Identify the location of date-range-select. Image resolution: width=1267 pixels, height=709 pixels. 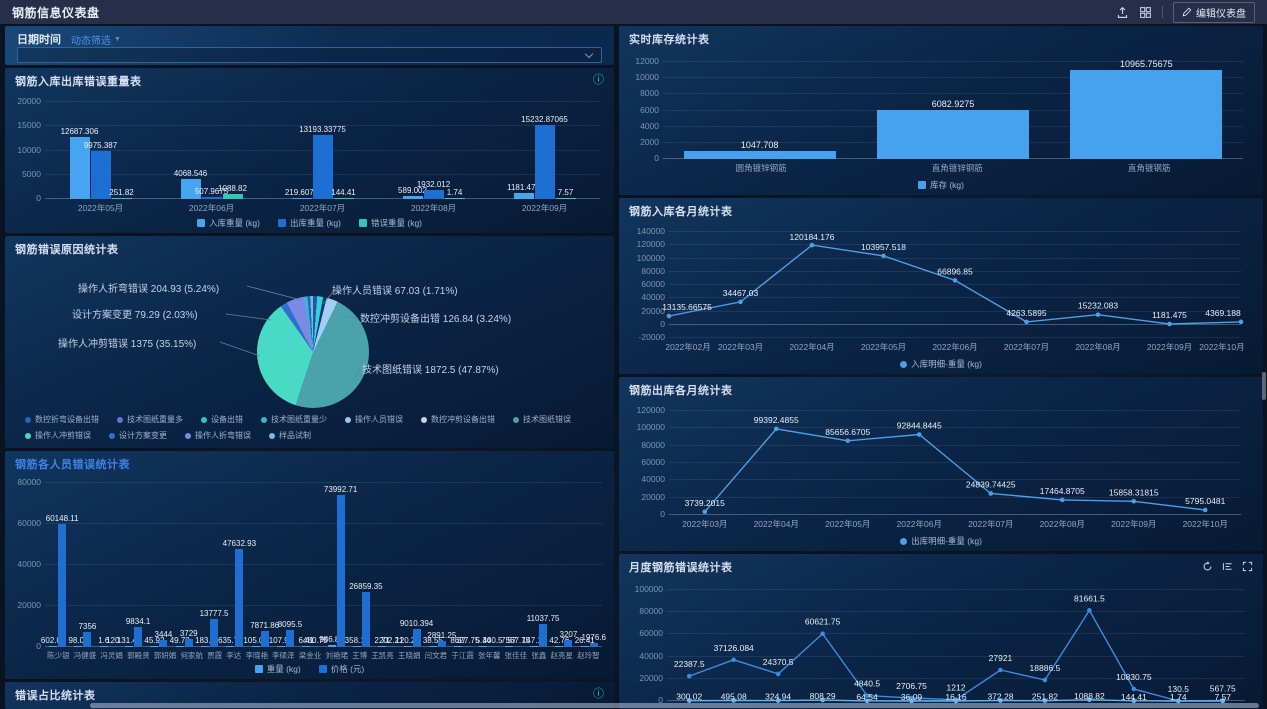
(309, 55).